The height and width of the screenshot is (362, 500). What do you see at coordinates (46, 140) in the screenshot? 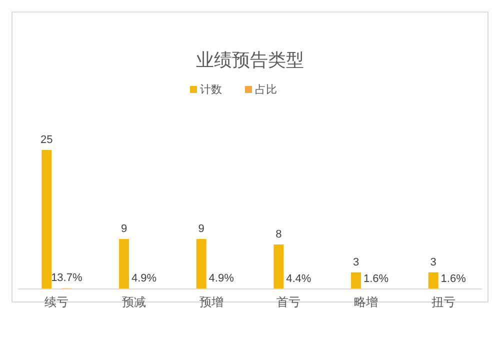
I see `data-label: 25` at bounding box center [46, 140].